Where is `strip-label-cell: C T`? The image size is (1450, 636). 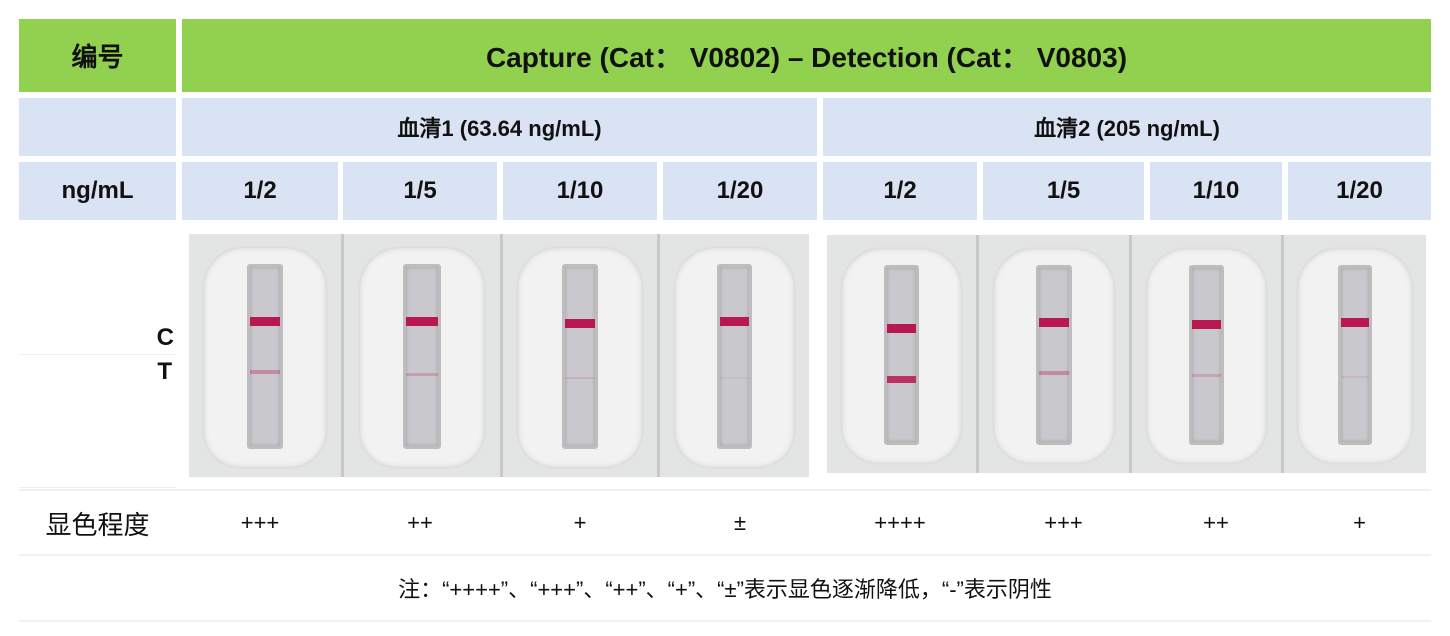
strip-label-cell: C T is located at coordinates (97, 357).